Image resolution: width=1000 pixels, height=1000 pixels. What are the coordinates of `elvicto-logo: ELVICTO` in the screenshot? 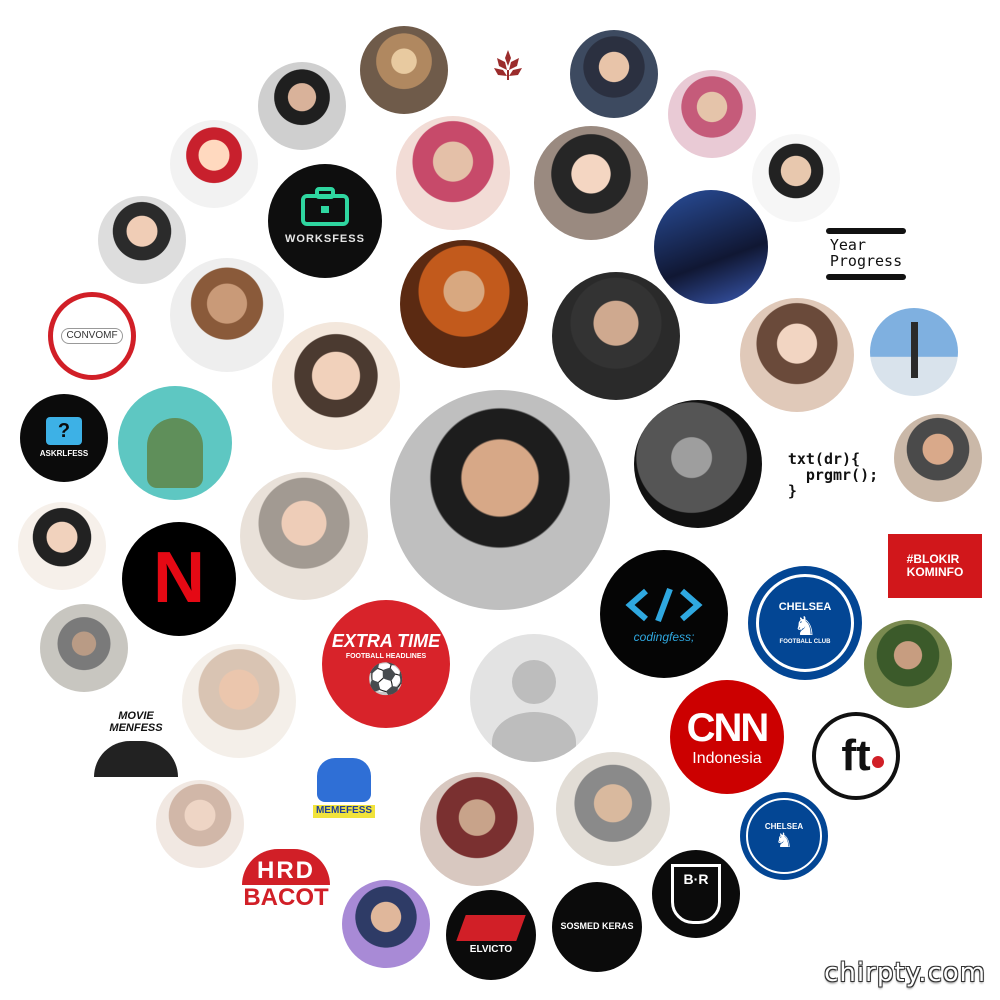 It's located at (491, 935).